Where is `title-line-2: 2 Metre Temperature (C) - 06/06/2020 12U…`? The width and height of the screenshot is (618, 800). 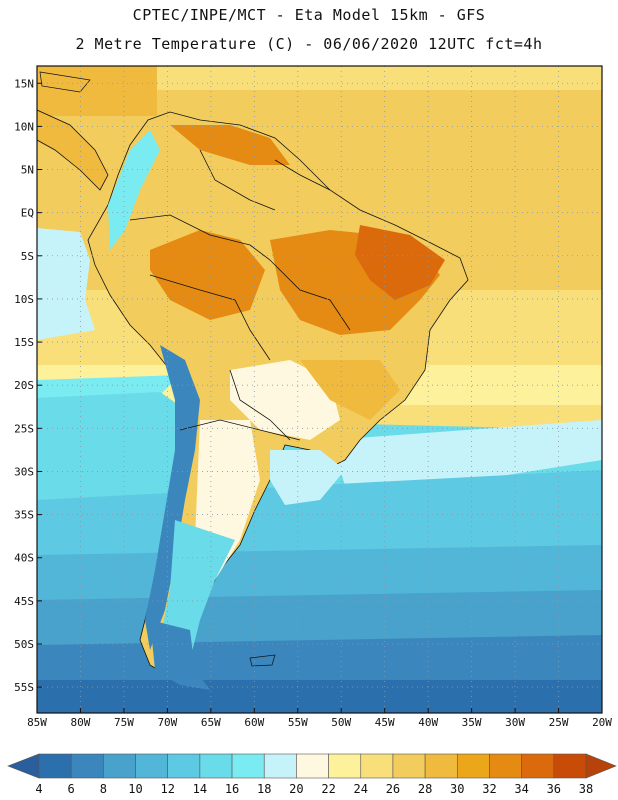 title-line-2: 2 Metre Temperature (C) - 06/06/2020 12U… is located at coordinates (309, 44).